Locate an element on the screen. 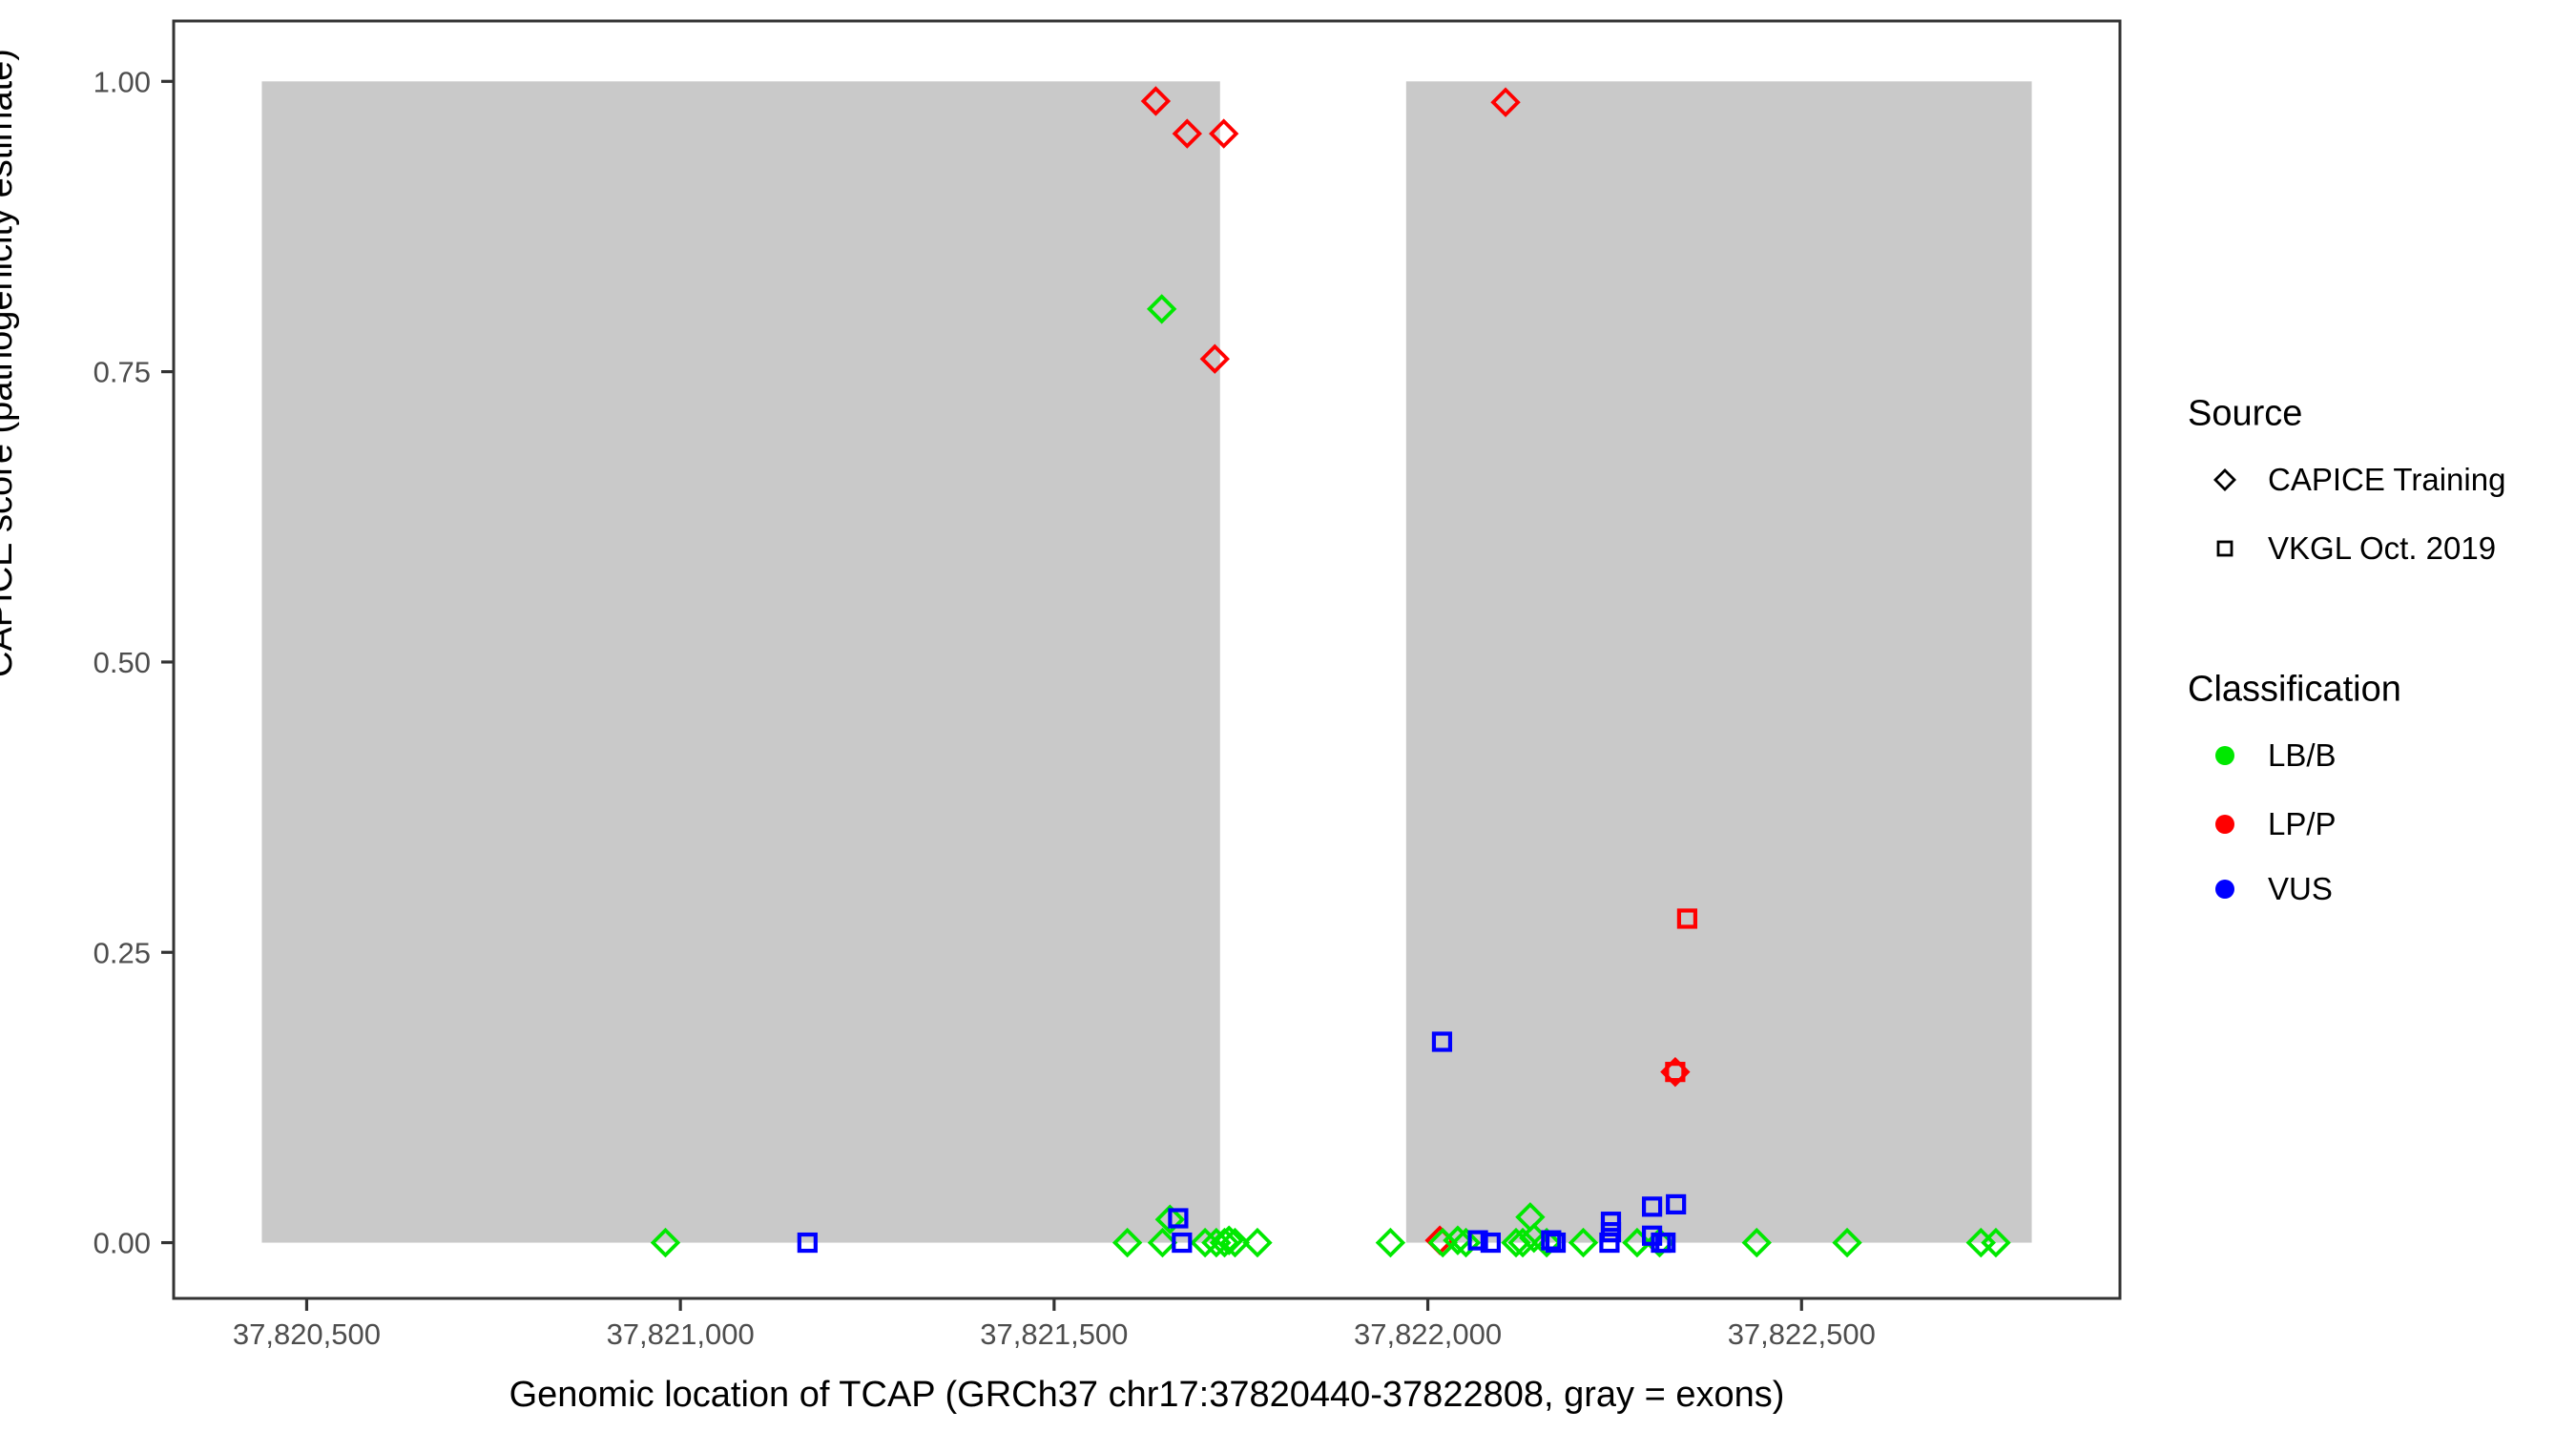  y-tick-label: 0.00 is located at coordinates (122, 1243).